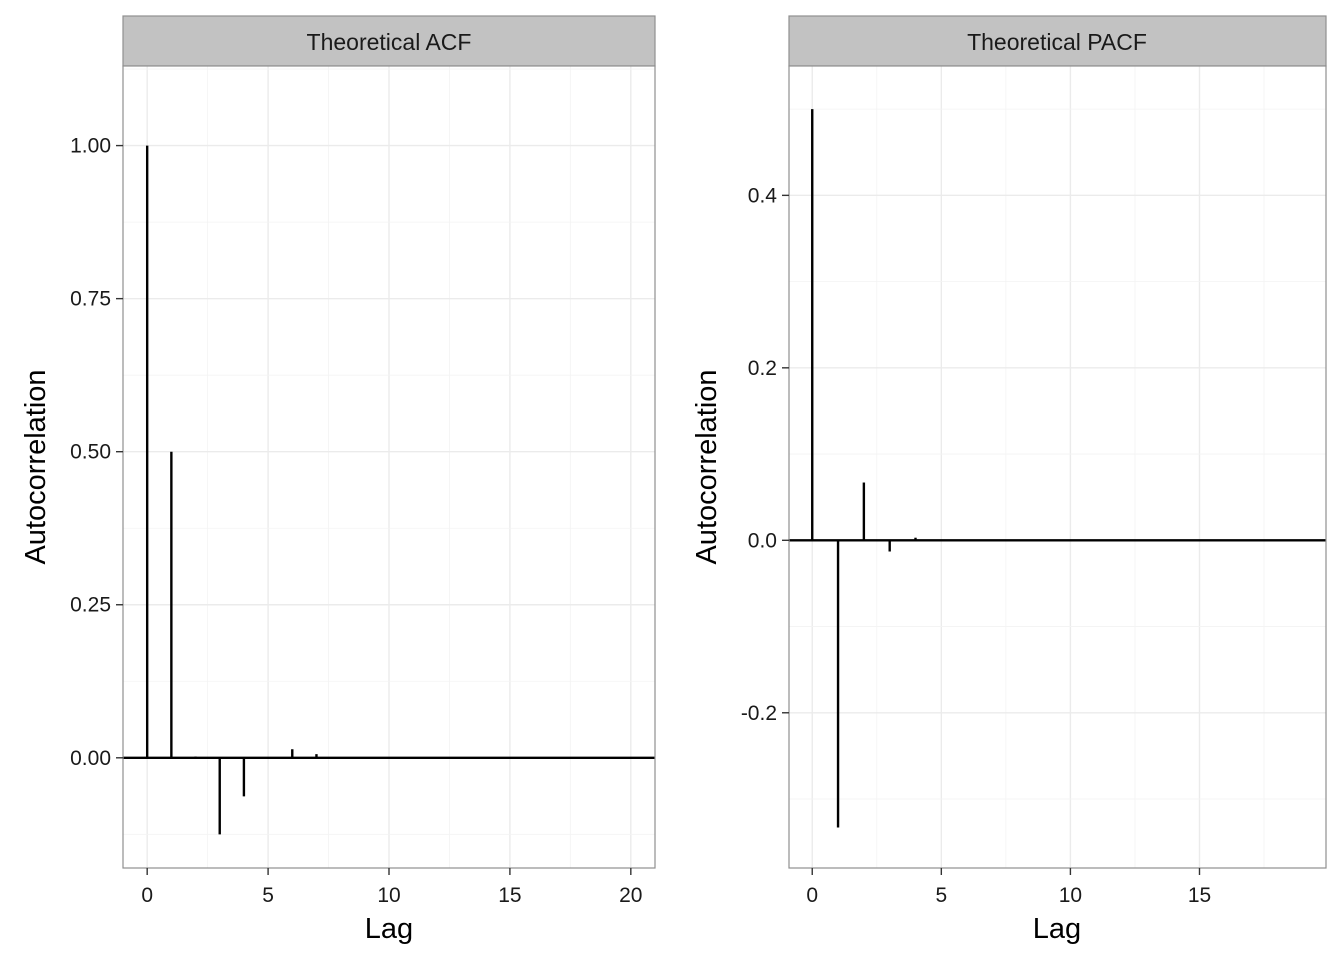 This screenshot has height=960, width=1344. I want to click on acf-y-tick-label: 0.50, so click(90, 452).